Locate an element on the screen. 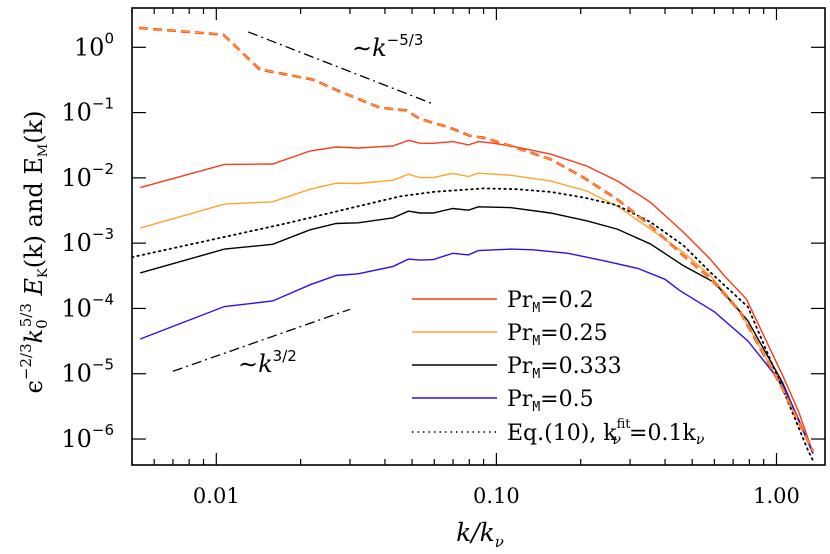 The image size is (830, 554). legend-label-value: =0.2 is located at coordinates (566, 300).